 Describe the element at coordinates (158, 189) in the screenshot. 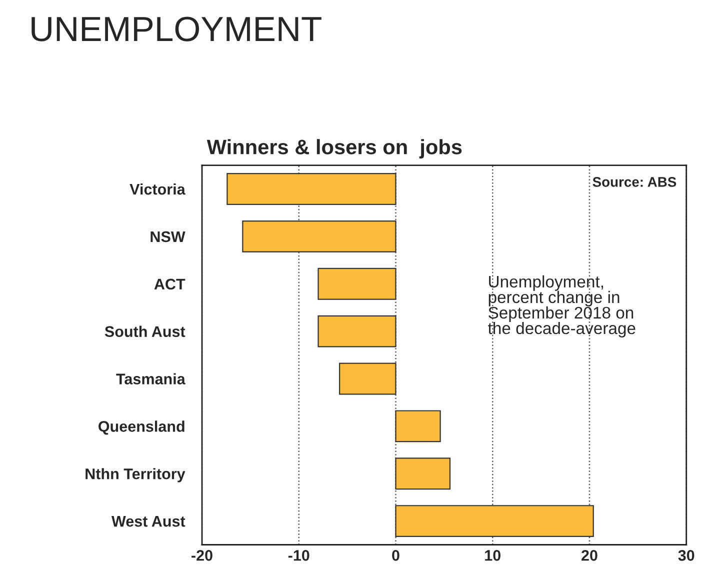

I see `y-tick-label: Victoria` at that location.